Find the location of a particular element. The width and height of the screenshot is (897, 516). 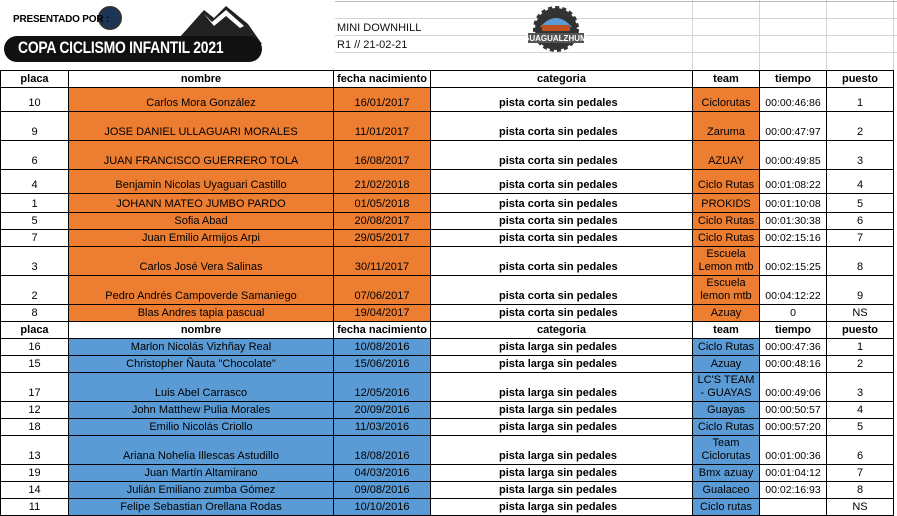

cell-team: Gualaceo is located at coordinates (726, 490).